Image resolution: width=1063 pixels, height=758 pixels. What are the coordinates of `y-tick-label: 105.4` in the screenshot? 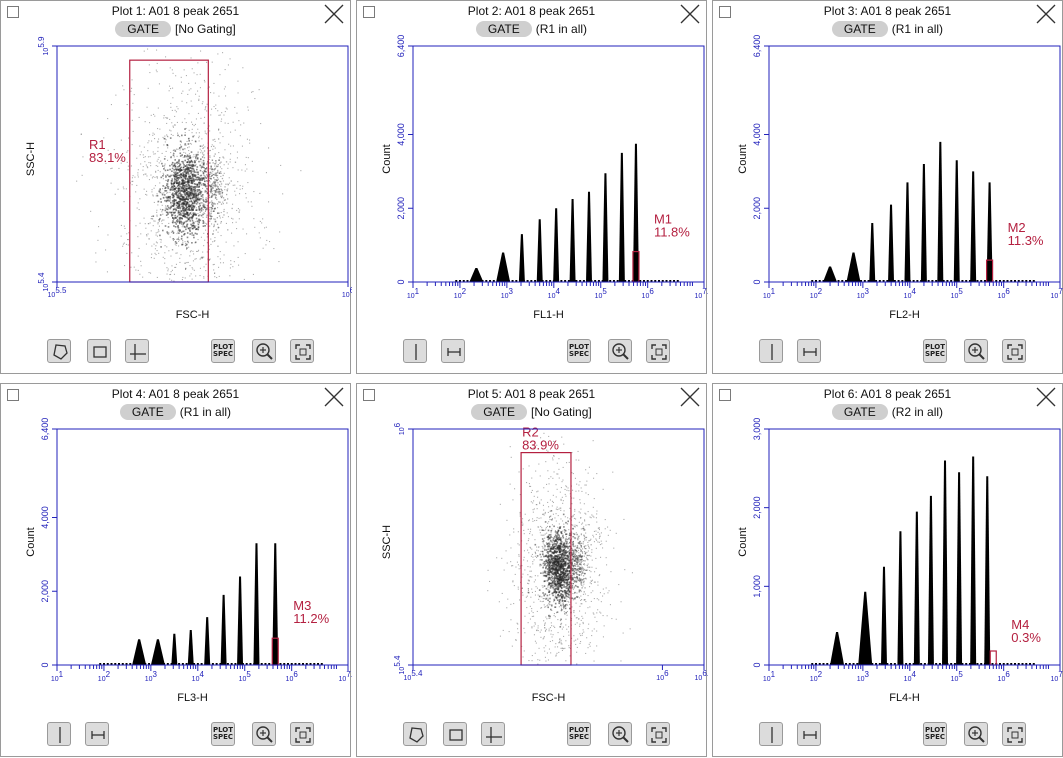 It's located at (399, 664).